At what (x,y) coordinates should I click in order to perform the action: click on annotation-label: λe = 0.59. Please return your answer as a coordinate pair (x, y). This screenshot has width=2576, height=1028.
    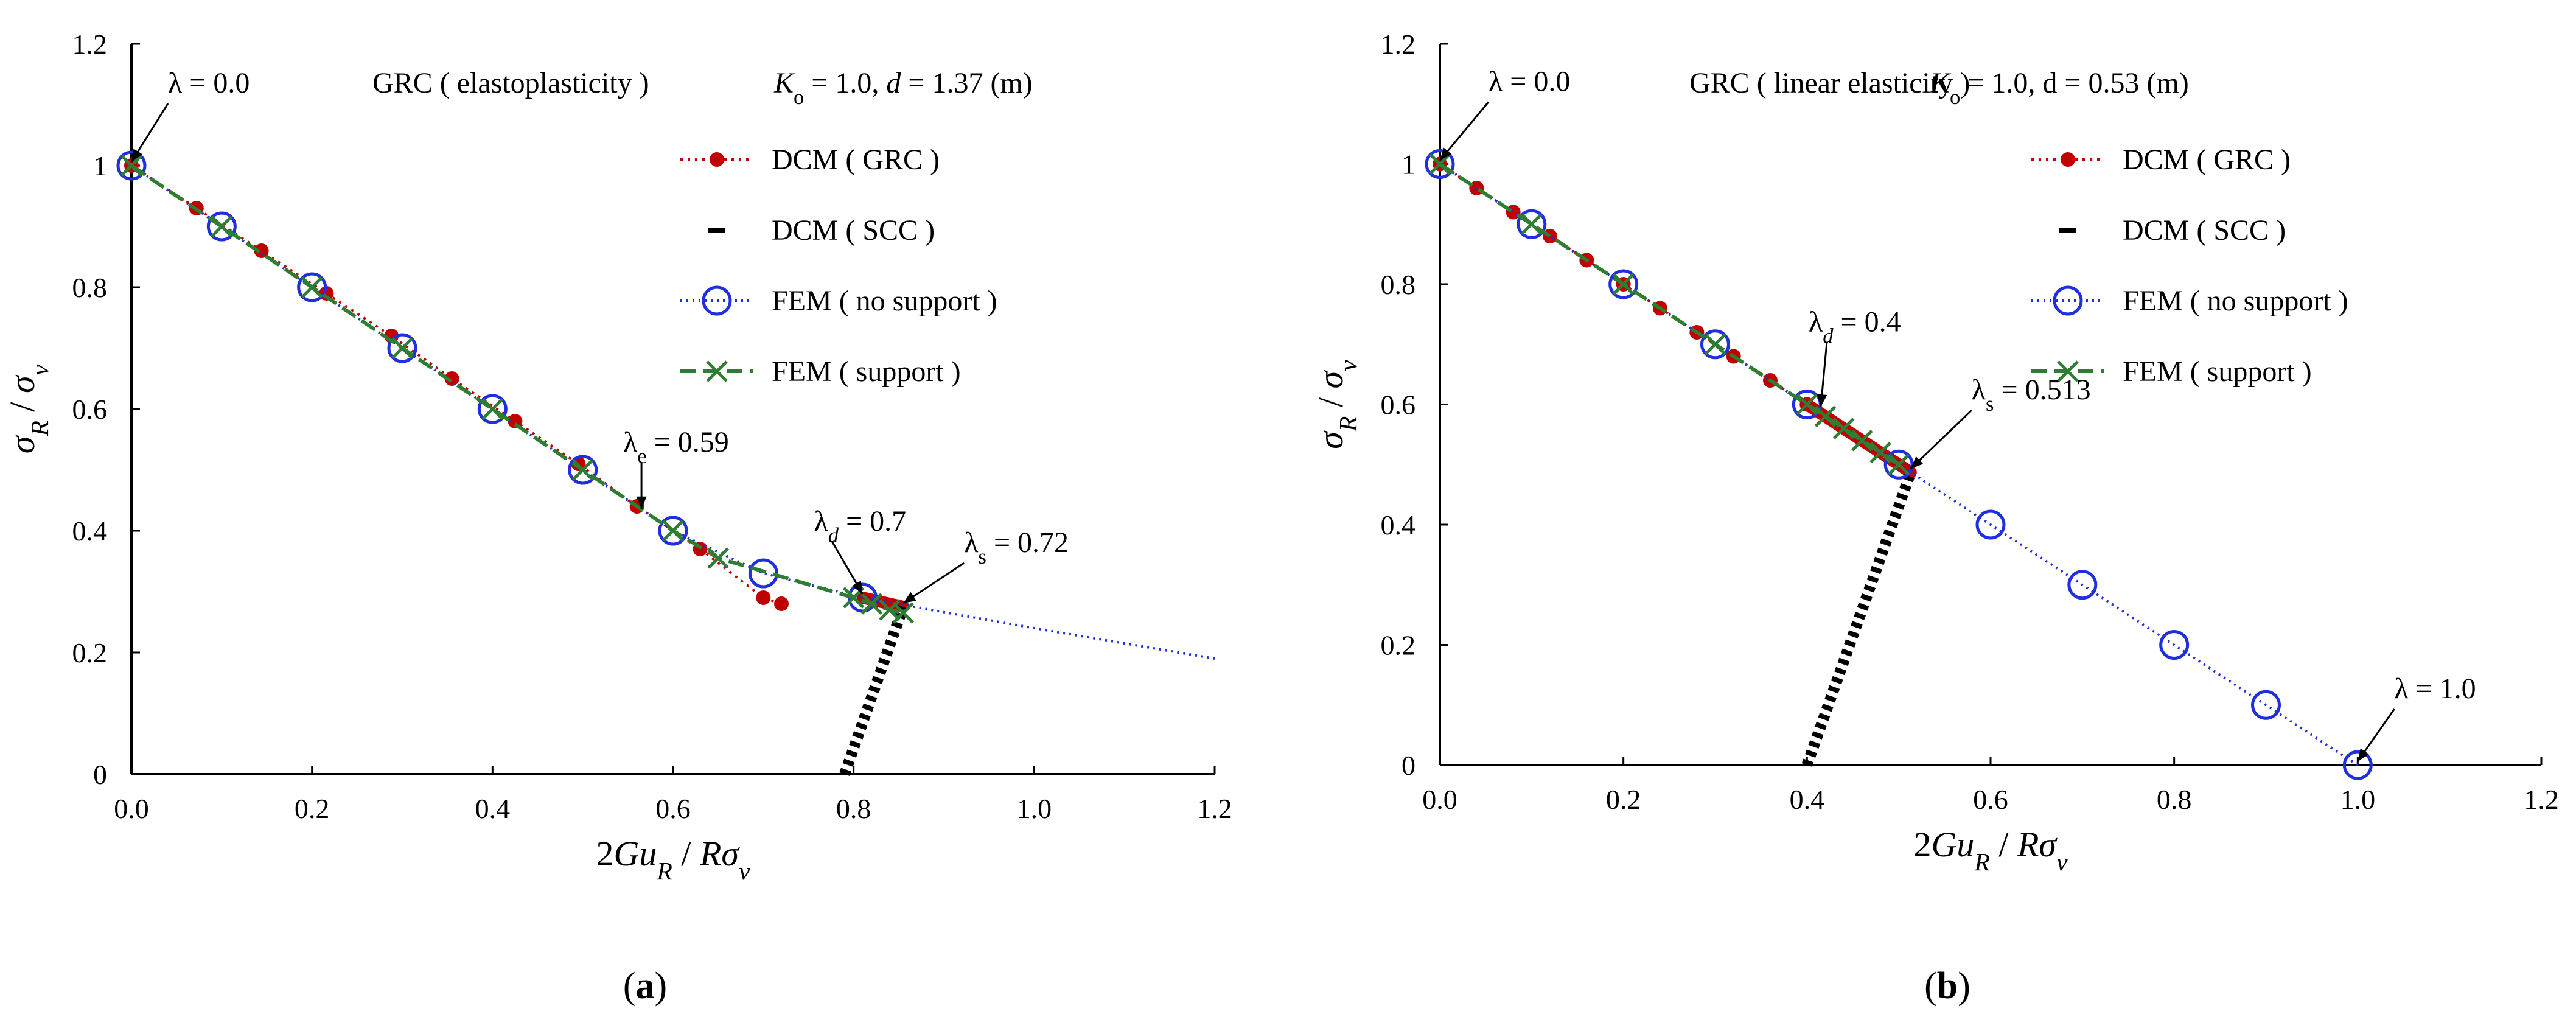
    Looking at the image, I should click on (676, 447).